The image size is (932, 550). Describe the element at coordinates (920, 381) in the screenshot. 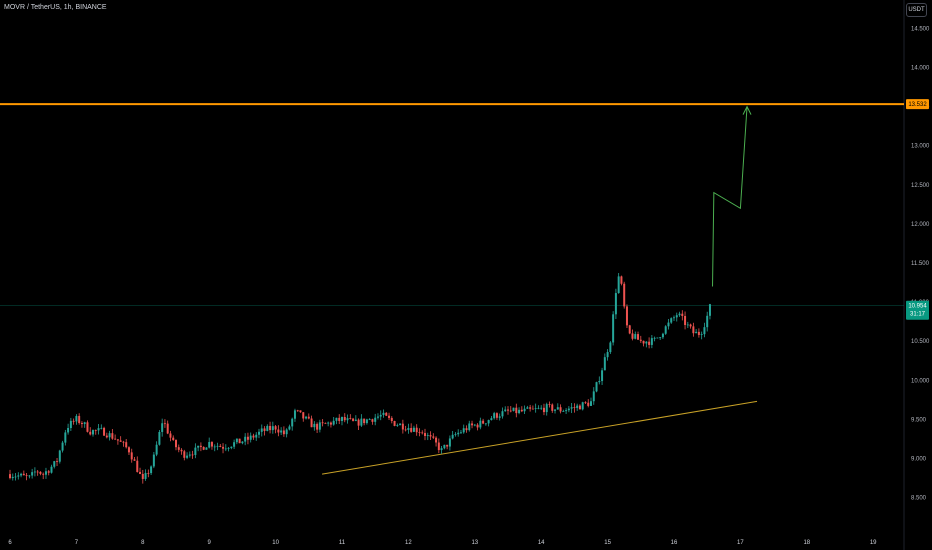

I see `y-tick-label: 10.000` at that location.